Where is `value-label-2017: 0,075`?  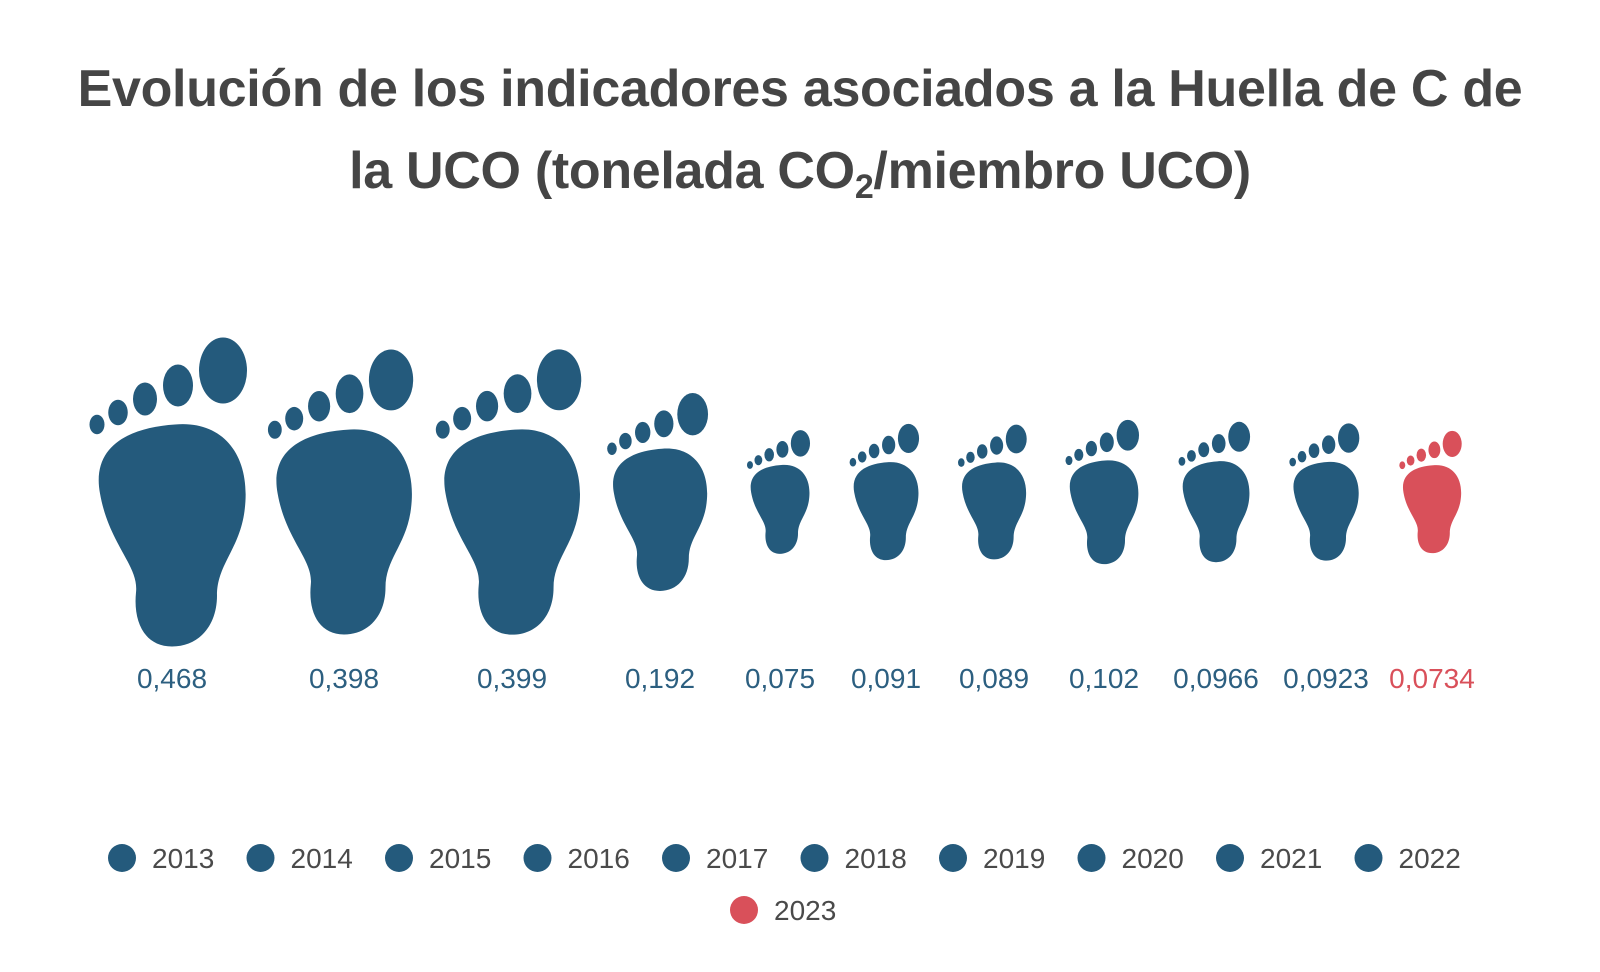
value-label-2017: 0,075 is located at coordinates (780, 678).